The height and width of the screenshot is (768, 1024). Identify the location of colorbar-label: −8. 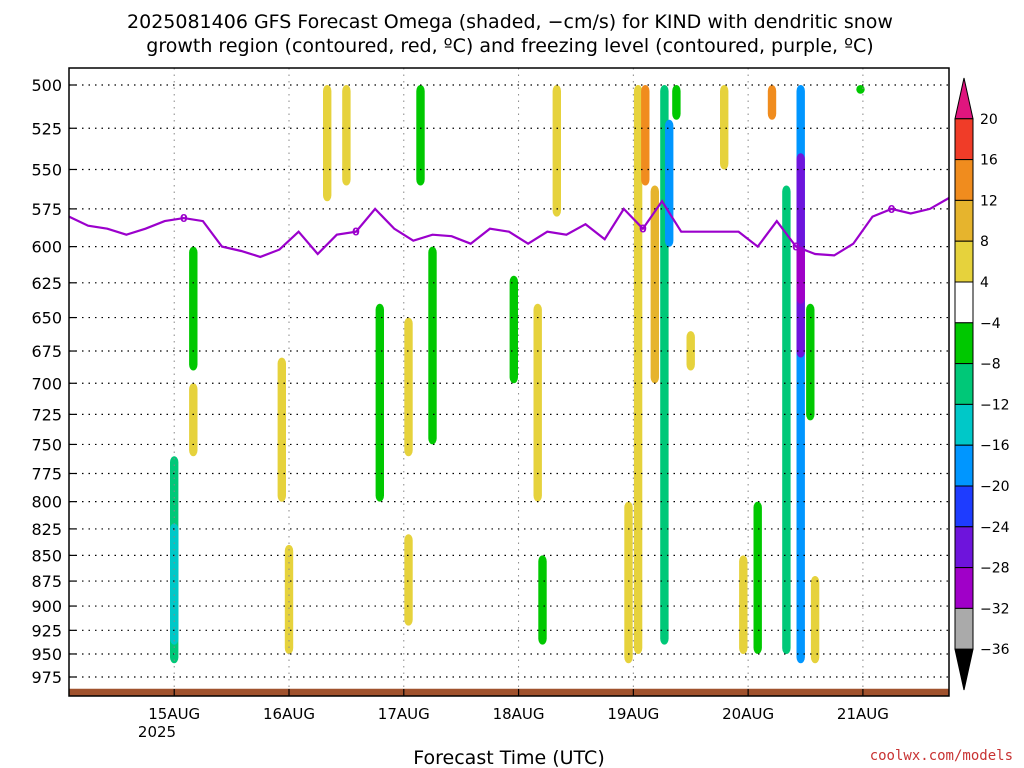
(990, 365).